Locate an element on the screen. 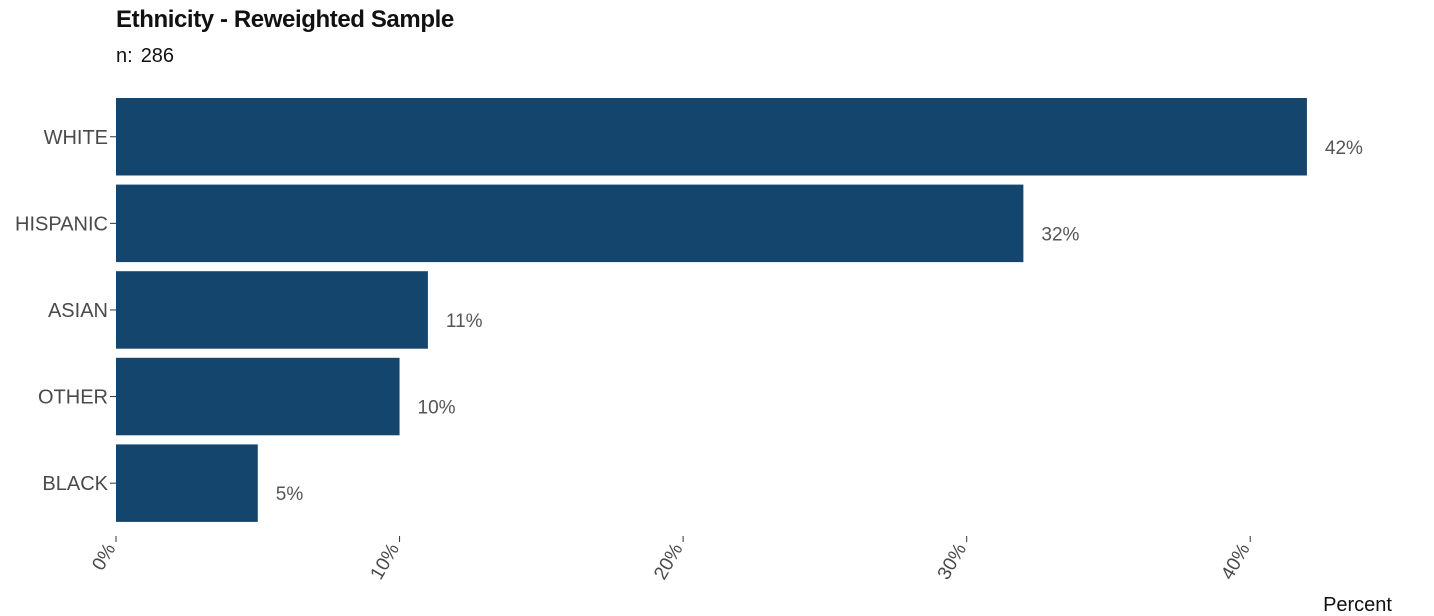 The height and width of the screenshot is (616, 1434). sample-size-label: n: is located at coordinates (124, 56).